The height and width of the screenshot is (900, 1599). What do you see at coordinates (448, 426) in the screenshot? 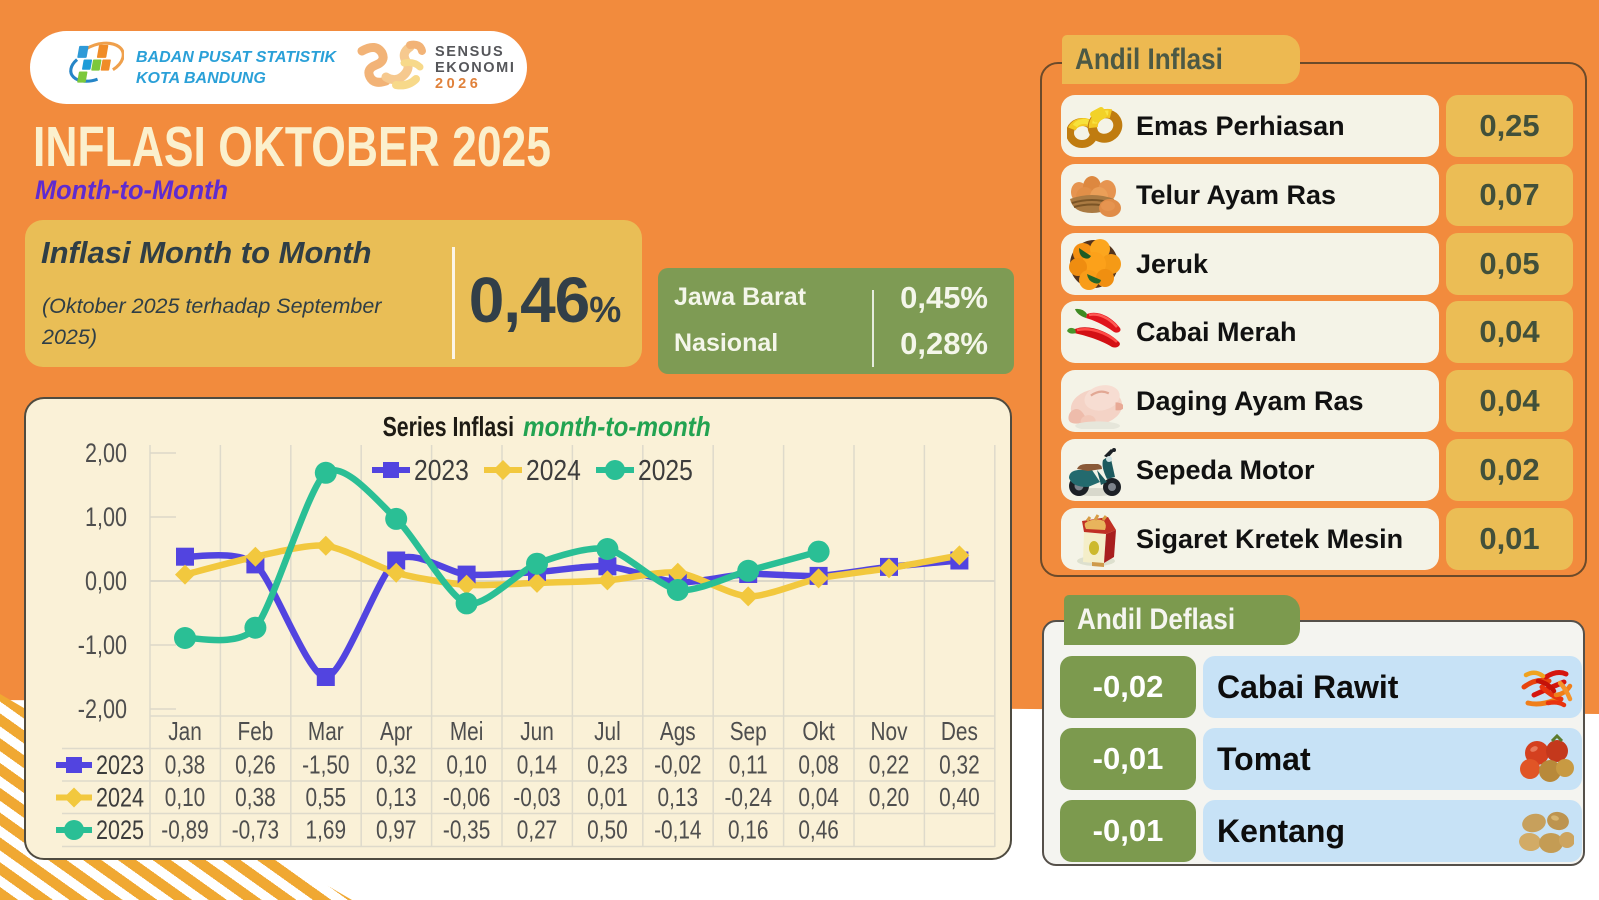
I see `svg-text: Series Inflasi` at bounding box center [448, 426].